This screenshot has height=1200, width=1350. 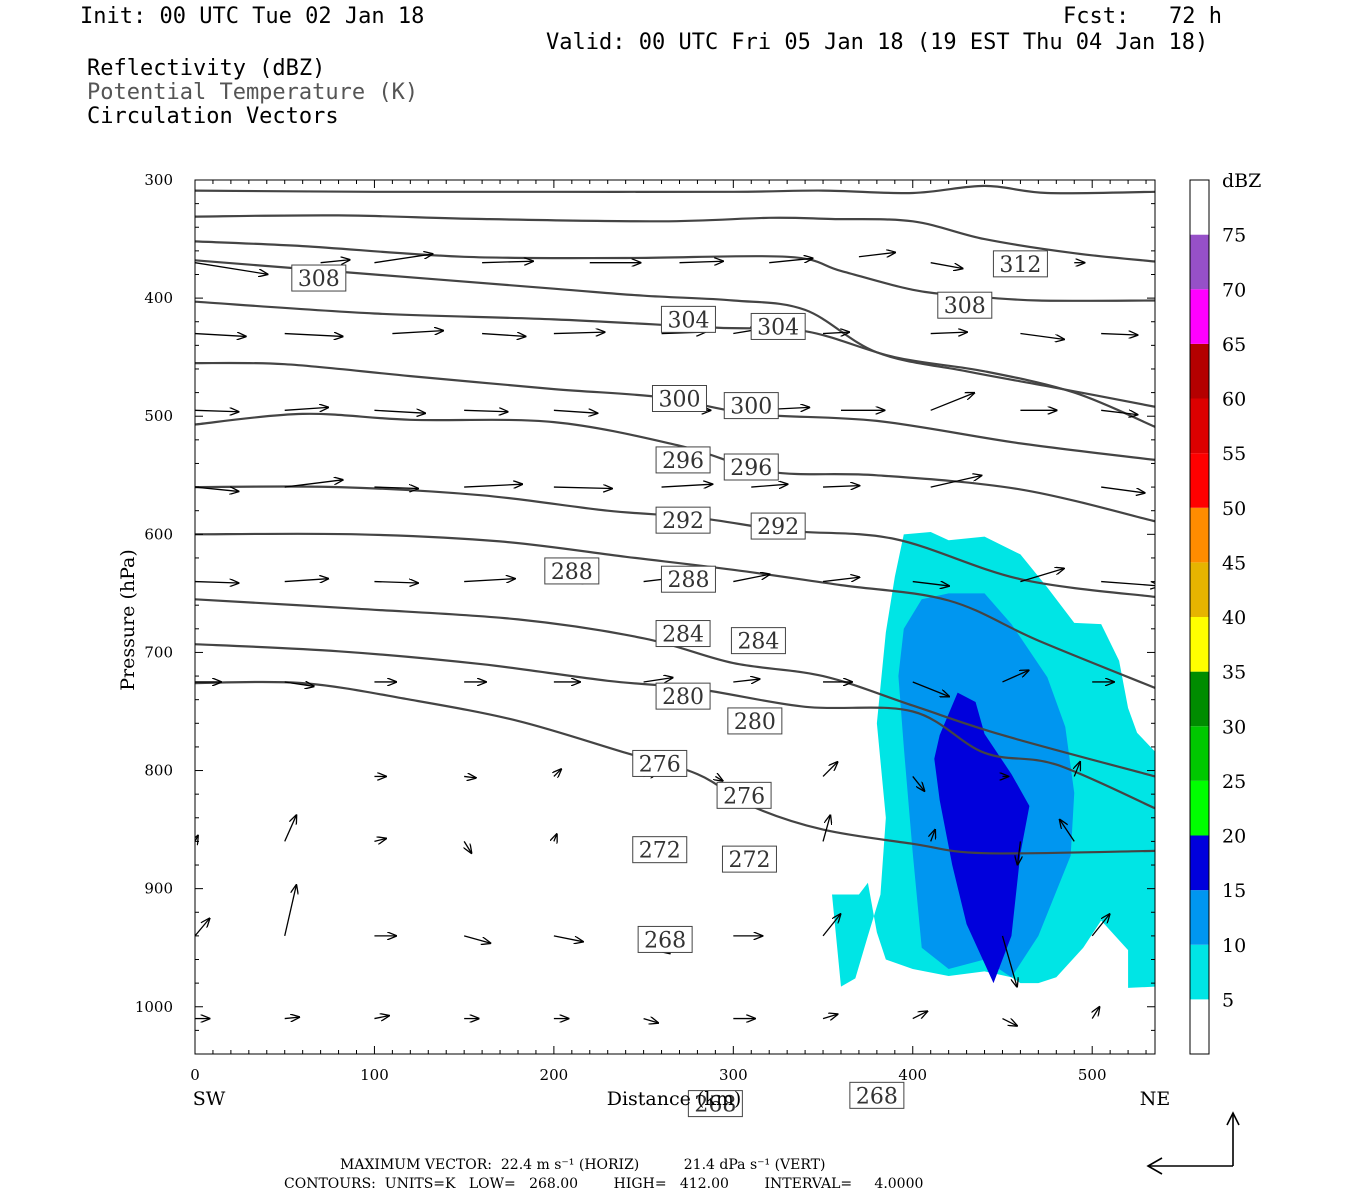 What do you see at coordinates (1020, 265) in the screenshot?
I see `contour-label: 312` at bounding box center [1020, 265].